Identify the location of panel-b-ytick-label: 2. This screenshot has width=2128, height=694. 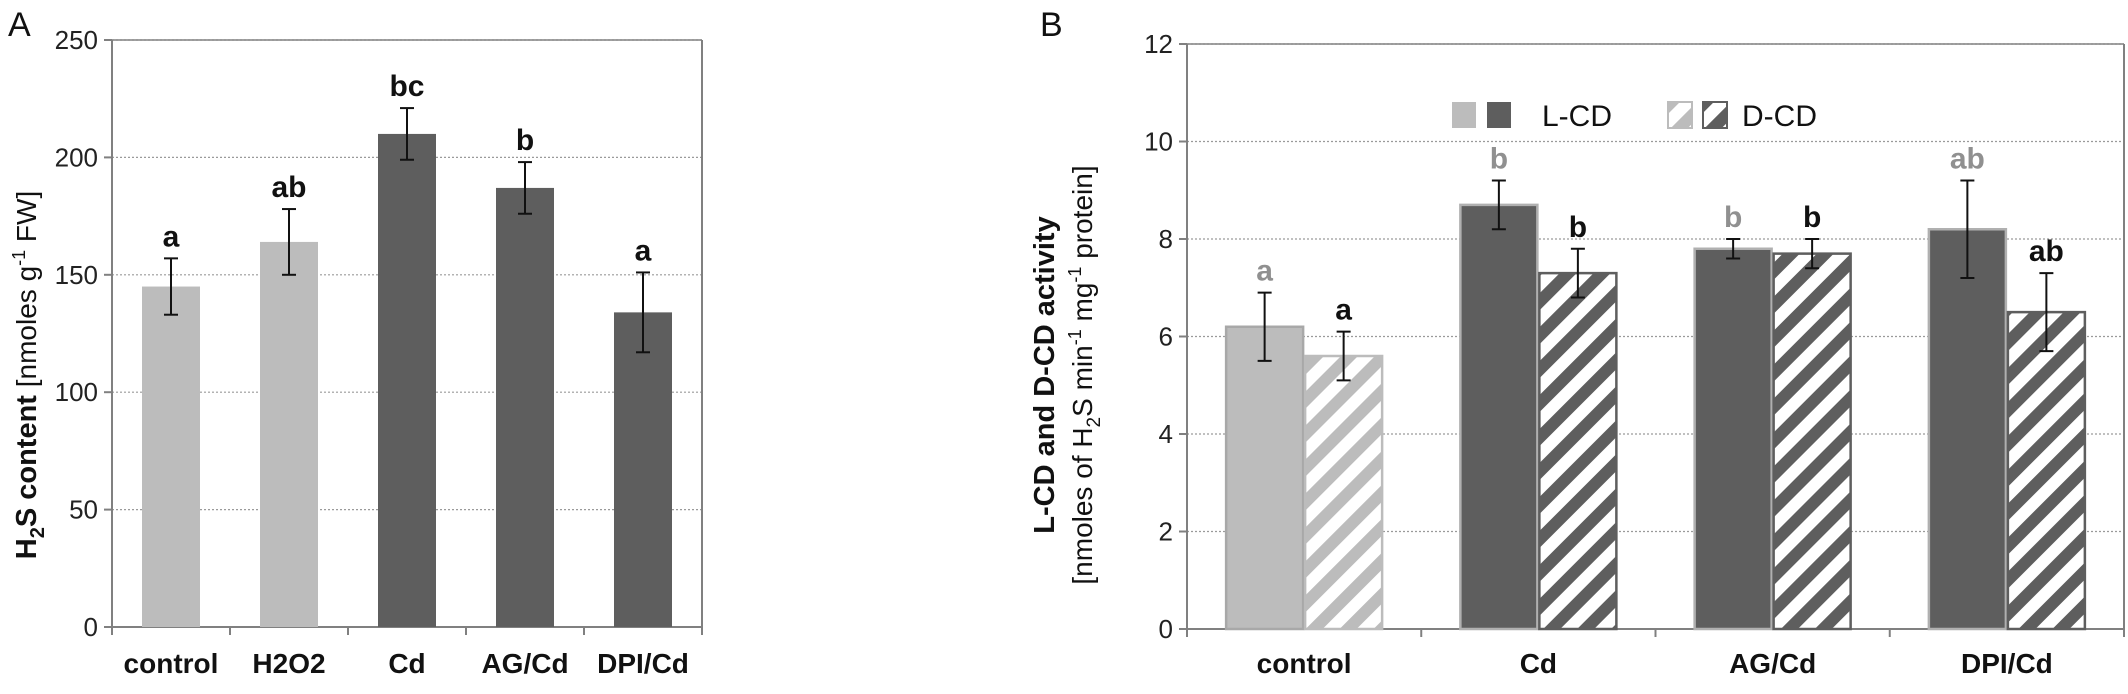
(1166, 532).